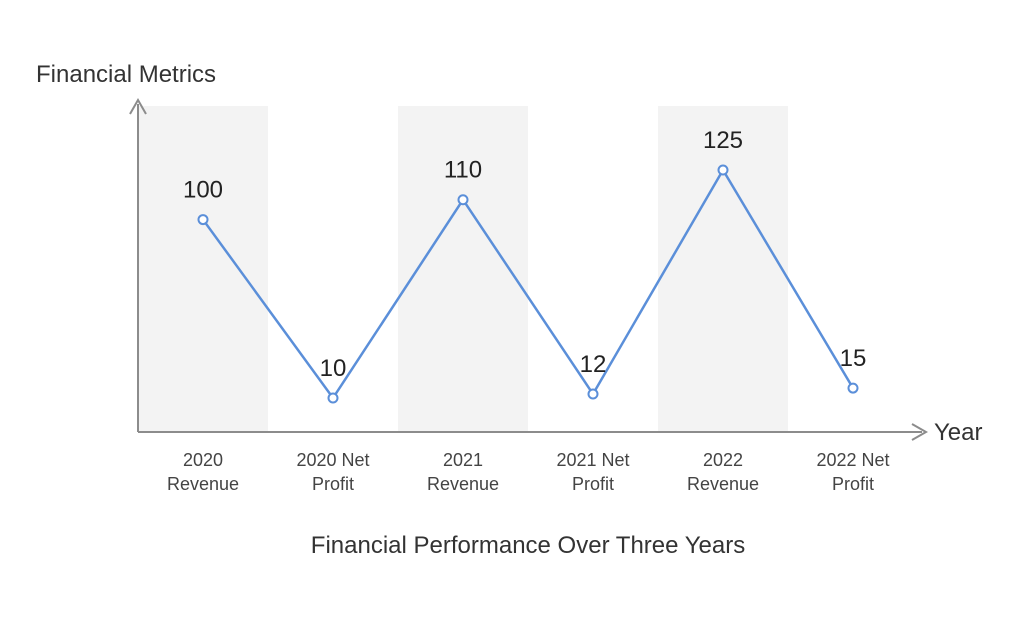 The image size is (1024, 619). I want to click on x-tick-label: 2022 Revenue, so click(723, 472).